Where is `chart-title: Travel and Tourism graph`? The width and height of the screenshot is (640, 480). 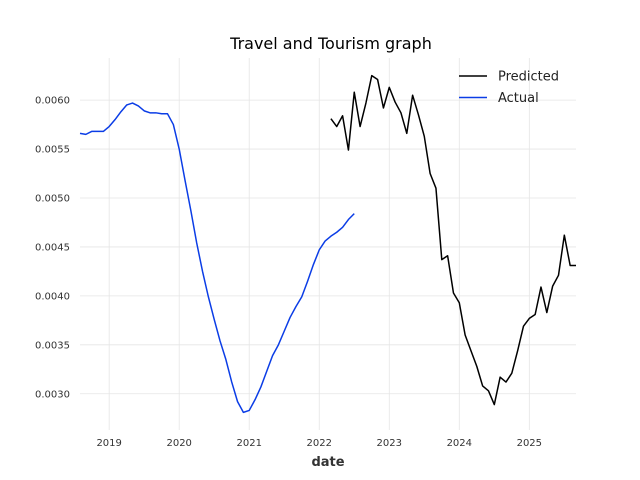 chart-title: Travel and Tourism graph is located at coordinates (330, 43).